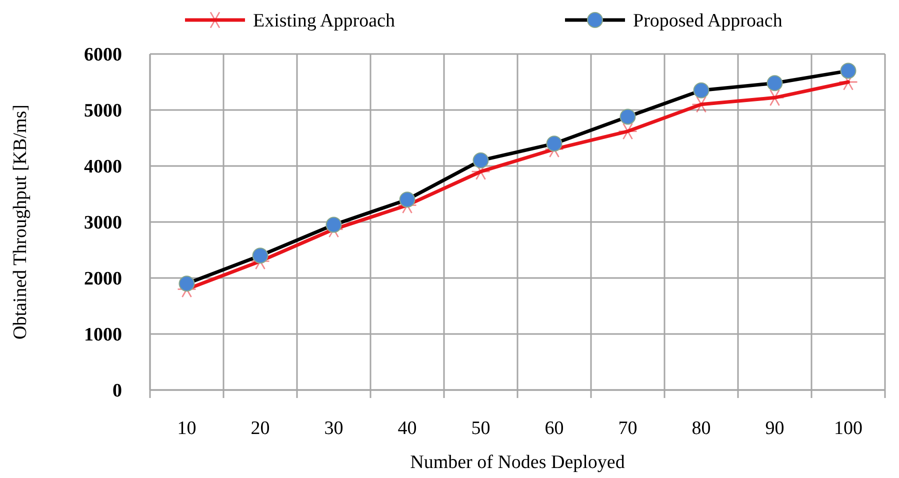 The image size is (899, 478). Describe the element at coordinates (554, 428) in the screenshot. I see `x-tick-label: 60` at that location.